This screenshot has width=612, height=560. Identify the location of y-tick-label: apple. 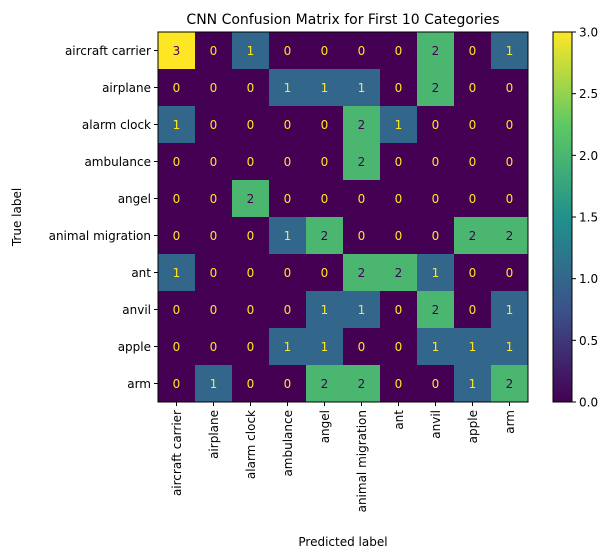
(134, 347).